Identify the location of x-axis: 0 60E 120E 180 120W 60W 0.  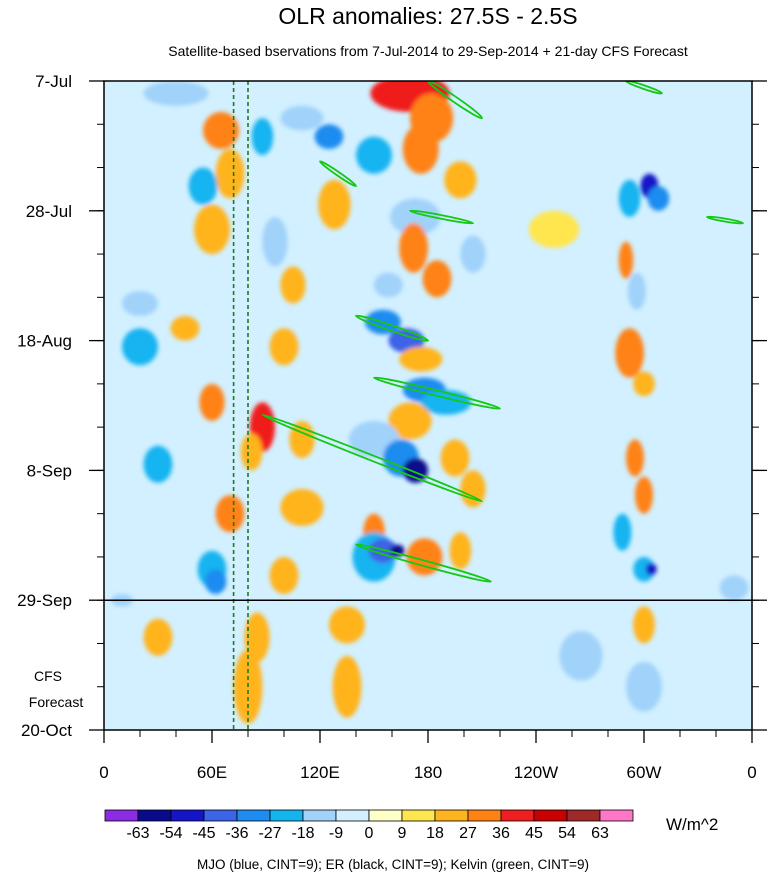
(428, 756).